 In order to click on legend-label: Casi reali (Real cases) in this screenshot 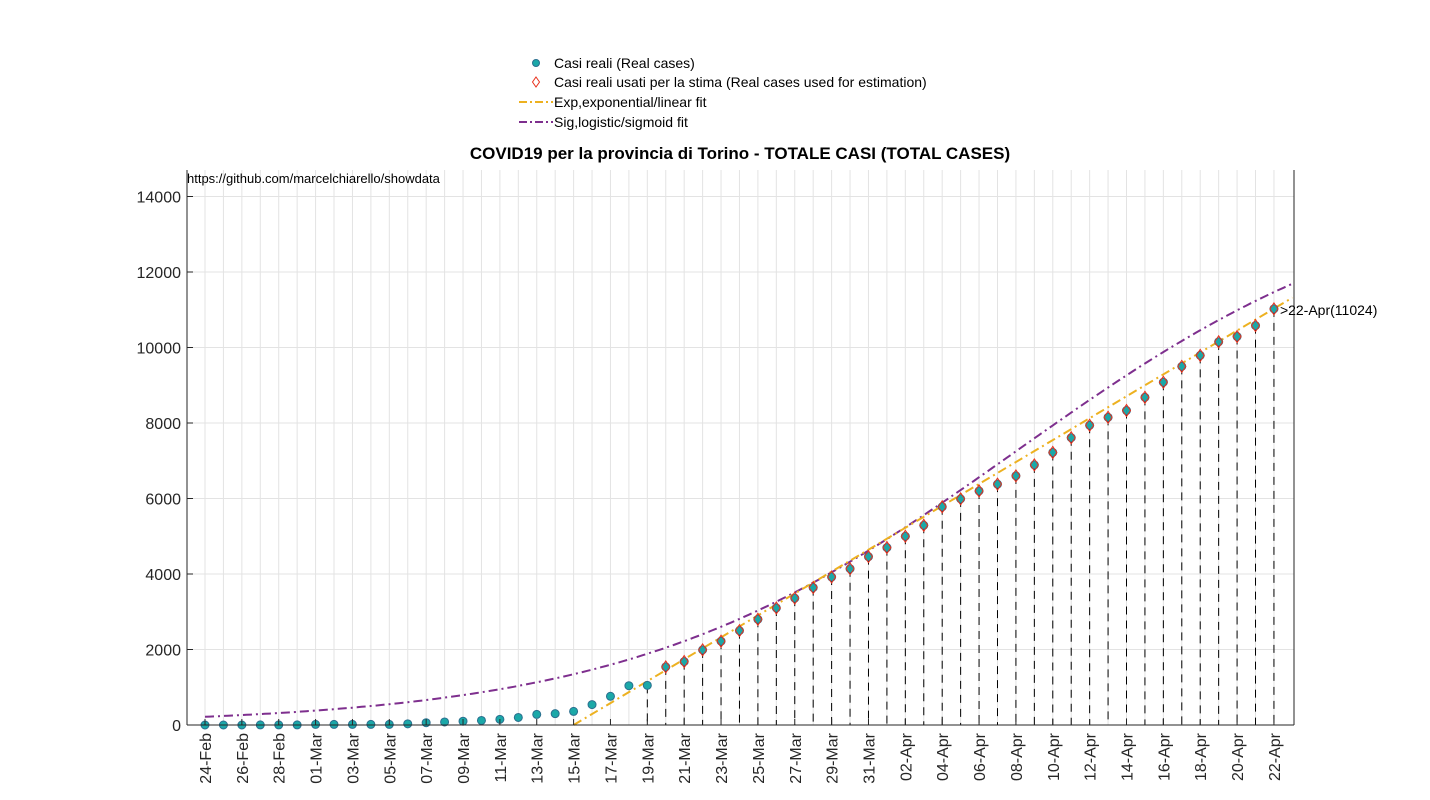, I will do `click(624, 63)`.